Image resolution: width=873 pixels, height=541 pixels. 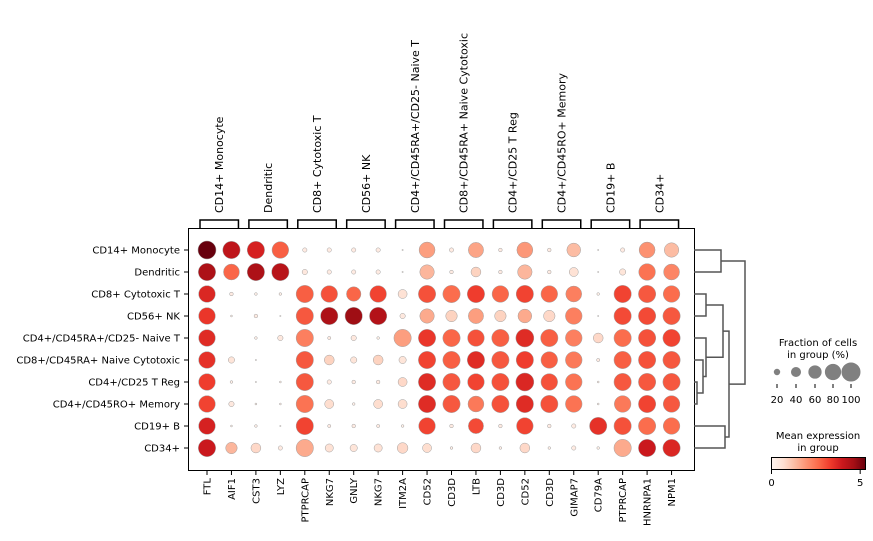 What do you see at coordinates (162, 449) in the screenshot?
I see `cell-group-label: CD34+` at bounding box center [162, 449].